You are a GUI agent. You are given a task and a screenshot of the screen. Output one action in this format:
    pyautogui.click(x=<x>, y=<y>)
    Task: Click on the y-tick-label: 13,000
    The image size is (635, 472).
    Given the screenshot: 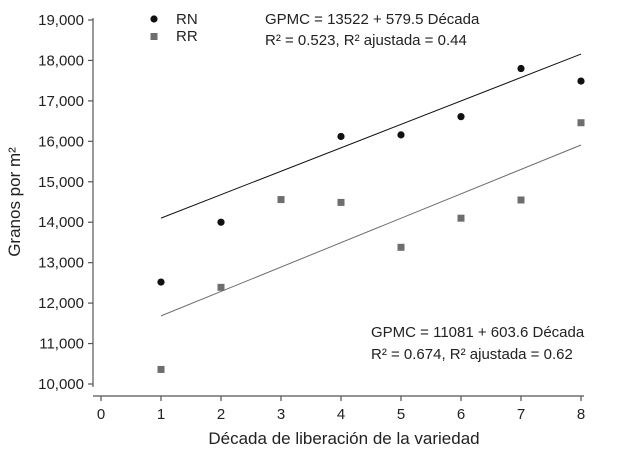 What is the action you would take?
    pyautogui.click(x=61, y=263)
    